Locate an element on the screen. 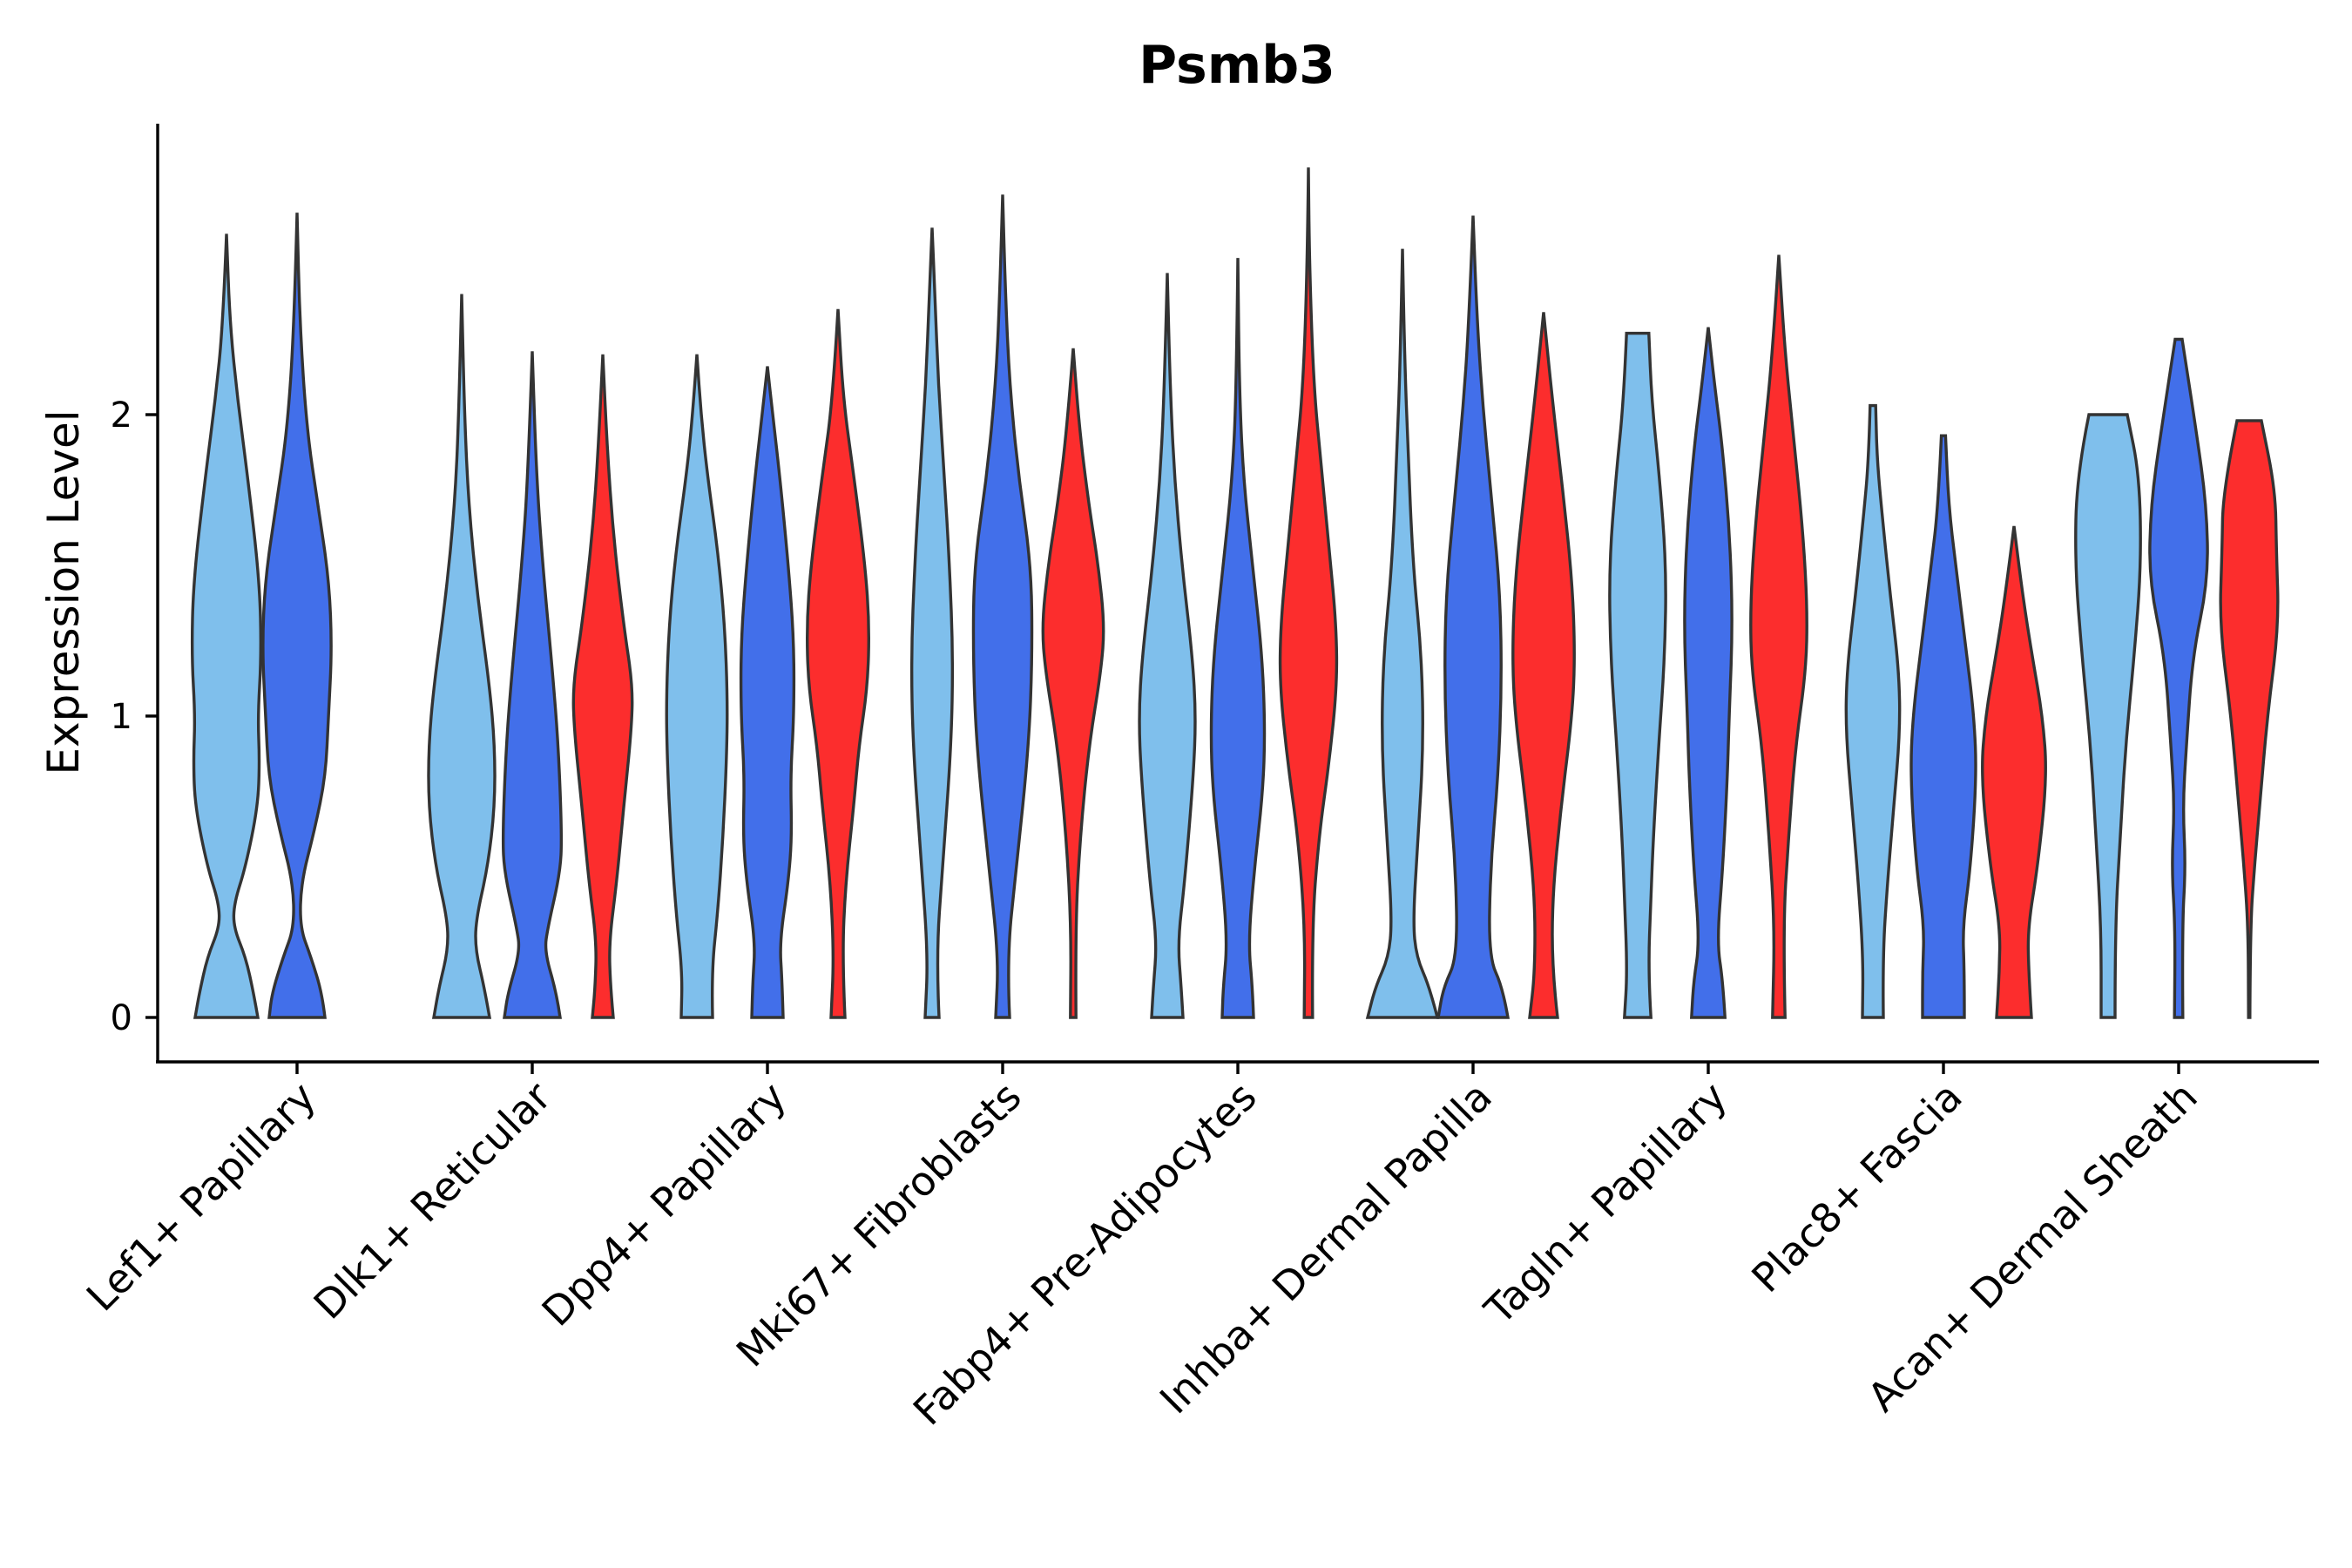 This screenshot has width=2352, height=1568. y-axis-title: Expression Level is located at coordinates (64, 591).